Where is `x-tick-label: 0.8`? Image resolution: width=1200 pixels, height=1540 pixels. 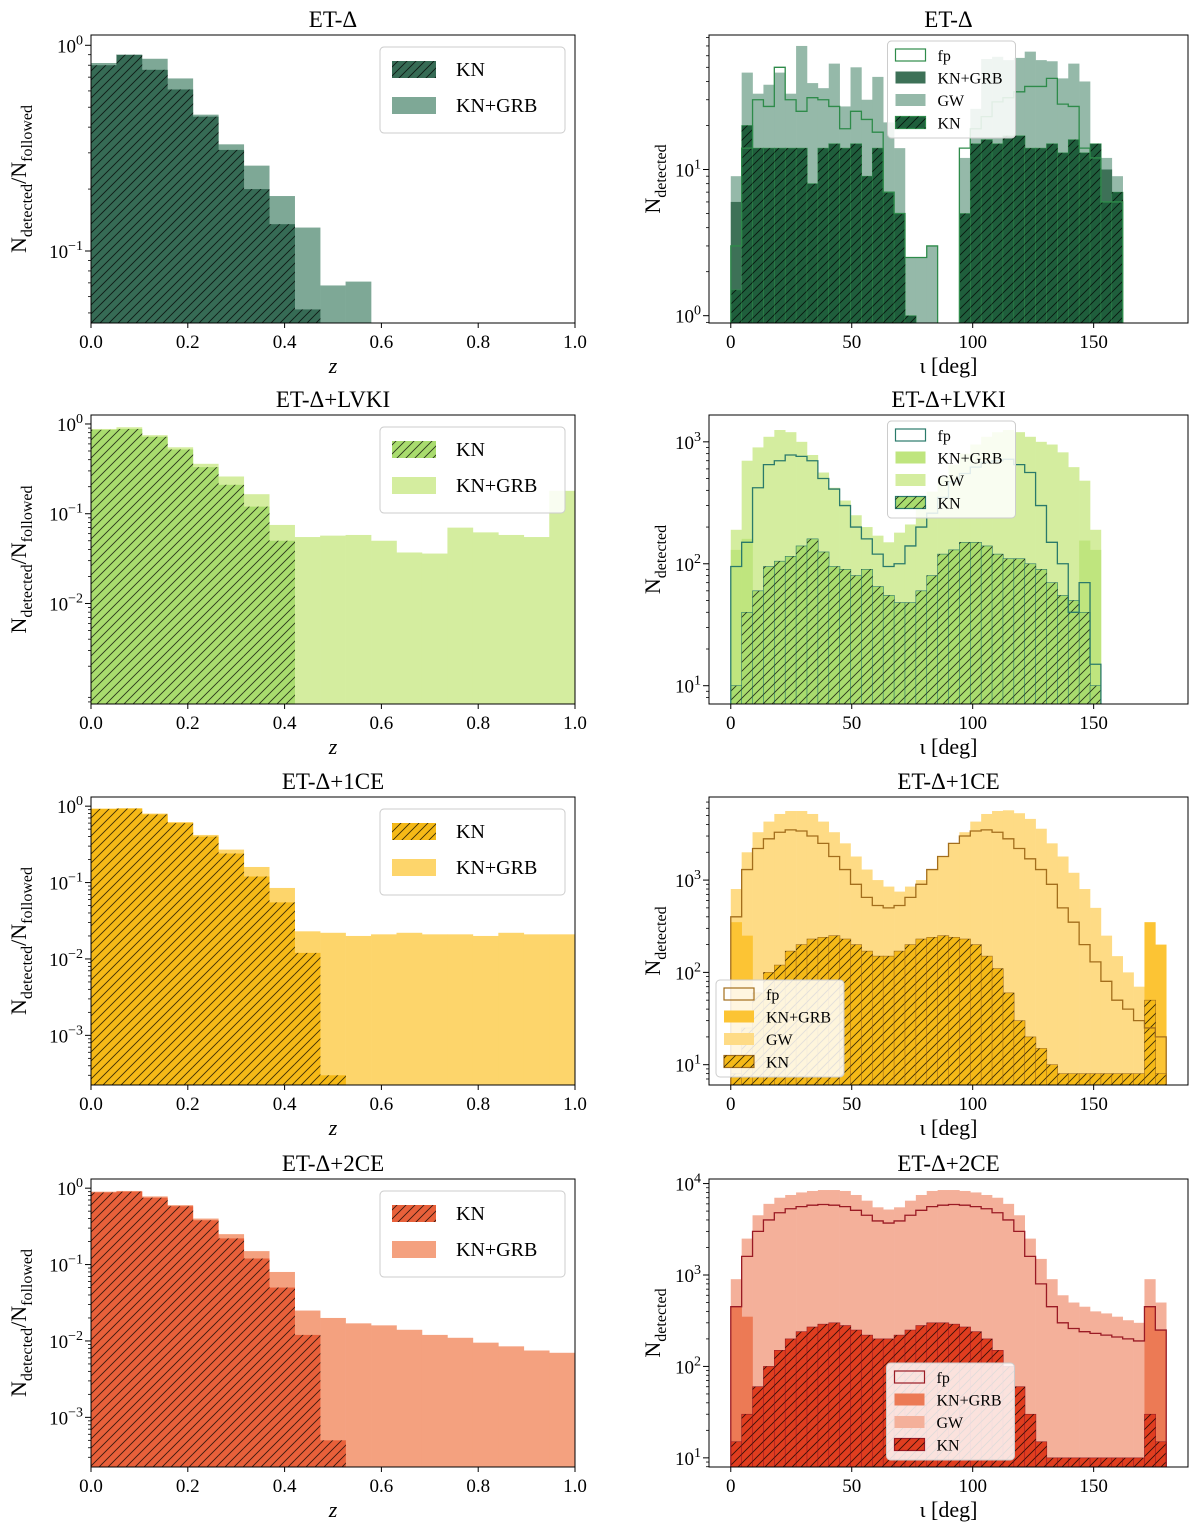 x-tick-label: 0.8 is located at coordinates (478, 1486).